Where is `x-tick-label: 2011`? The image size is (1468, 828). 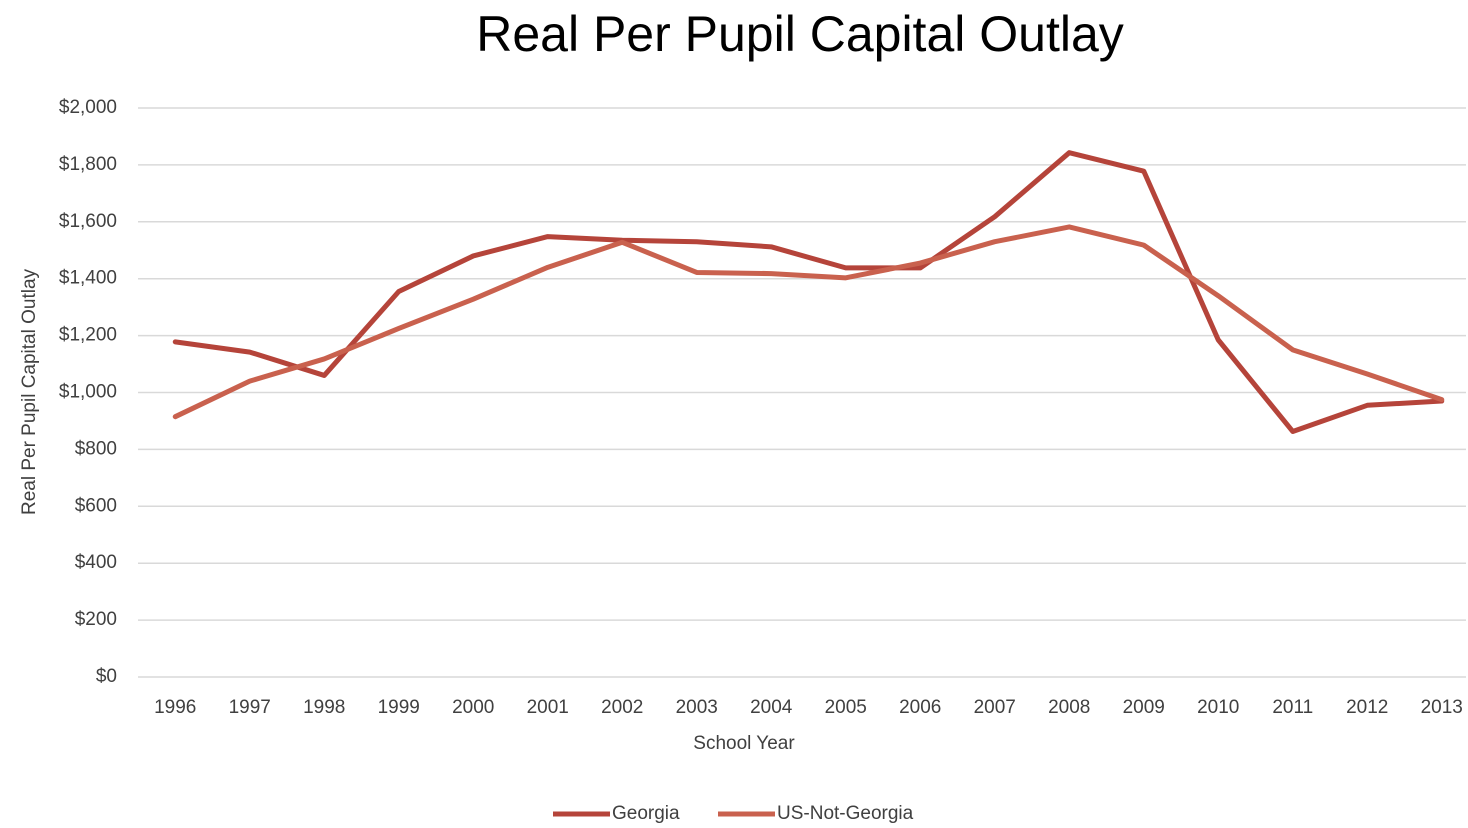 x-tick-label: 2011 is located at coordinates (1292, 707).